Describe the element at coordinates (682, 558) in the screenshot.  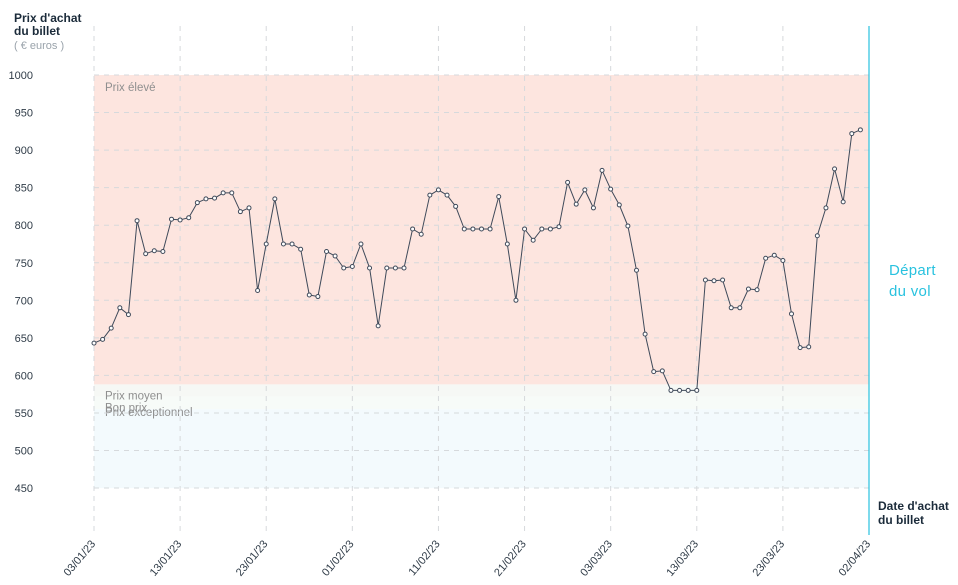
I see `x-tick-7: 13/03/23` at that location.